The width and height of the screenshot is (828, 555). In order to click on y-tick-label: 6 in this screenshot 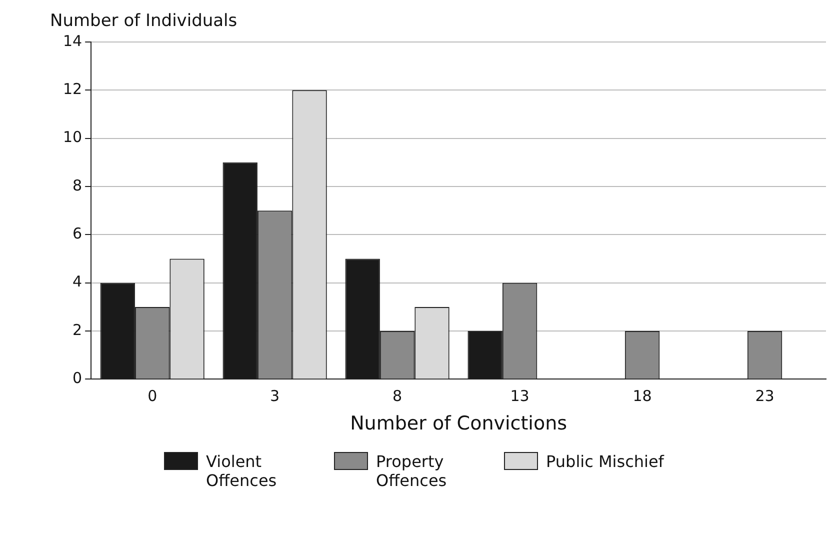, I will do `click(77, 233)`.